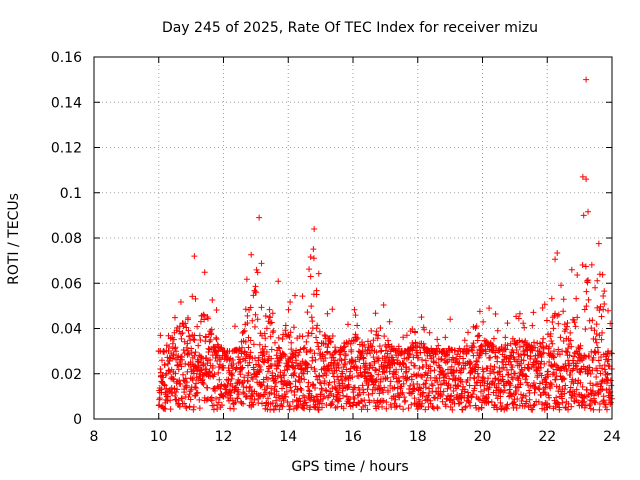 The height and width of the screenshot is (480, 640). Describe the element at coordinates (418, 437) in the screenshot. I see `x-tick-label: 18` at that location.